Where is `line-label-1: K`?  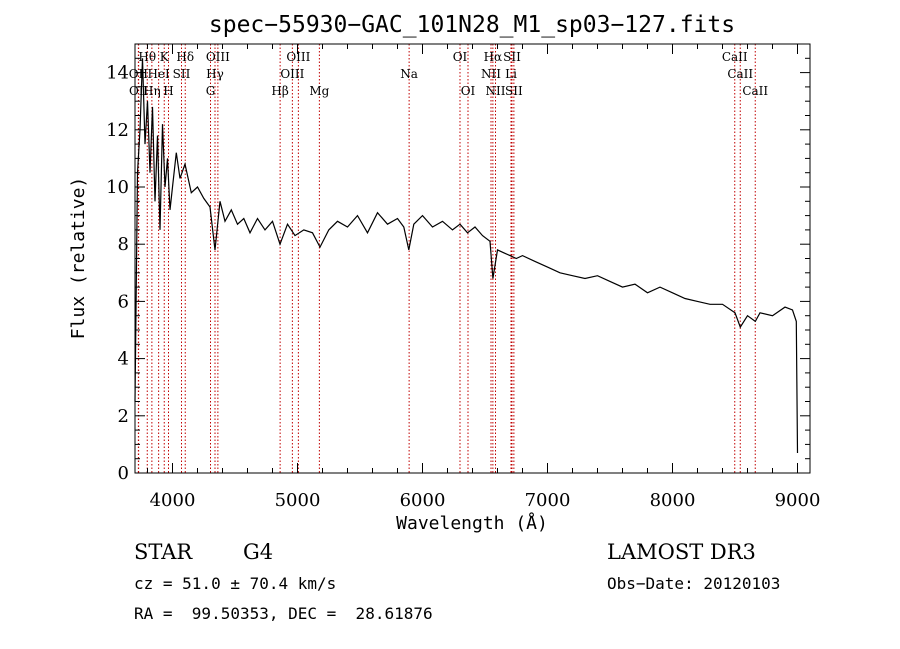 line-label-1: K is located at coordinates (165, 57).